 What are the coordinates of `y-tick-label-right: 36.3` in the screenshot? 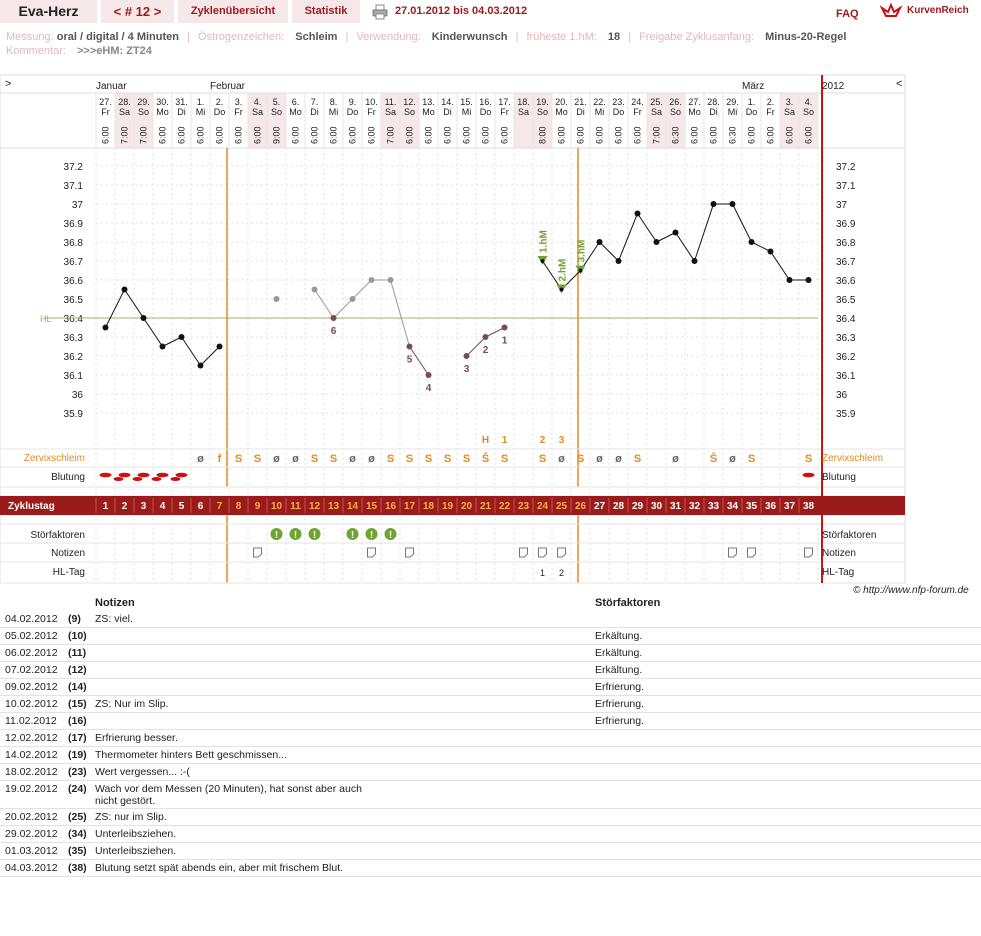 It's located at (846, 338).